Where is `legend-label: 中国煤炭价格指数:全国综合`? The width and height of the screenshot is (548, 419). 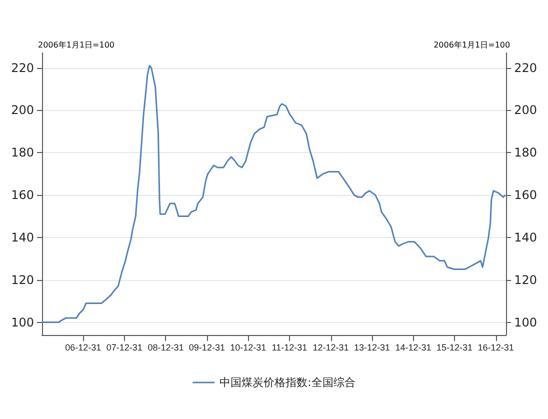
legend-label: 中国煤炭价格指数:全国综合 is located at coordinates (288, 382).